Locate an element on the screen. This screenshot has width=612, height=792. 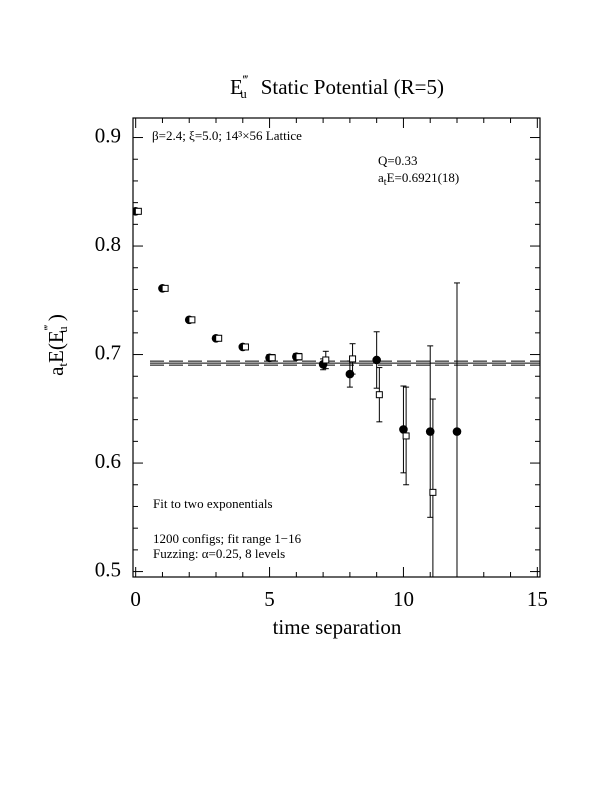
y-label-prefix: a is located at coordinates (56, 371).